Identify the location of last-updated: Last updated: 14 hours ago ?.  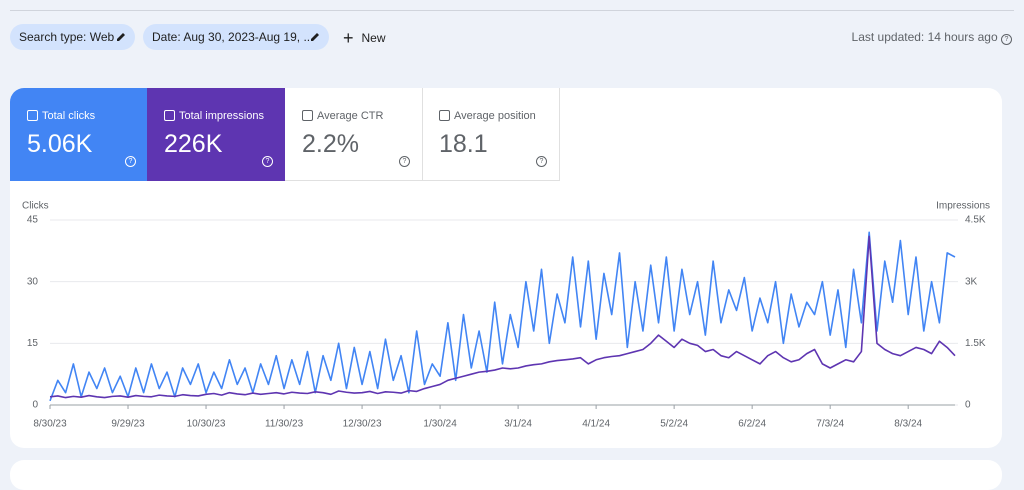
(932, 37).